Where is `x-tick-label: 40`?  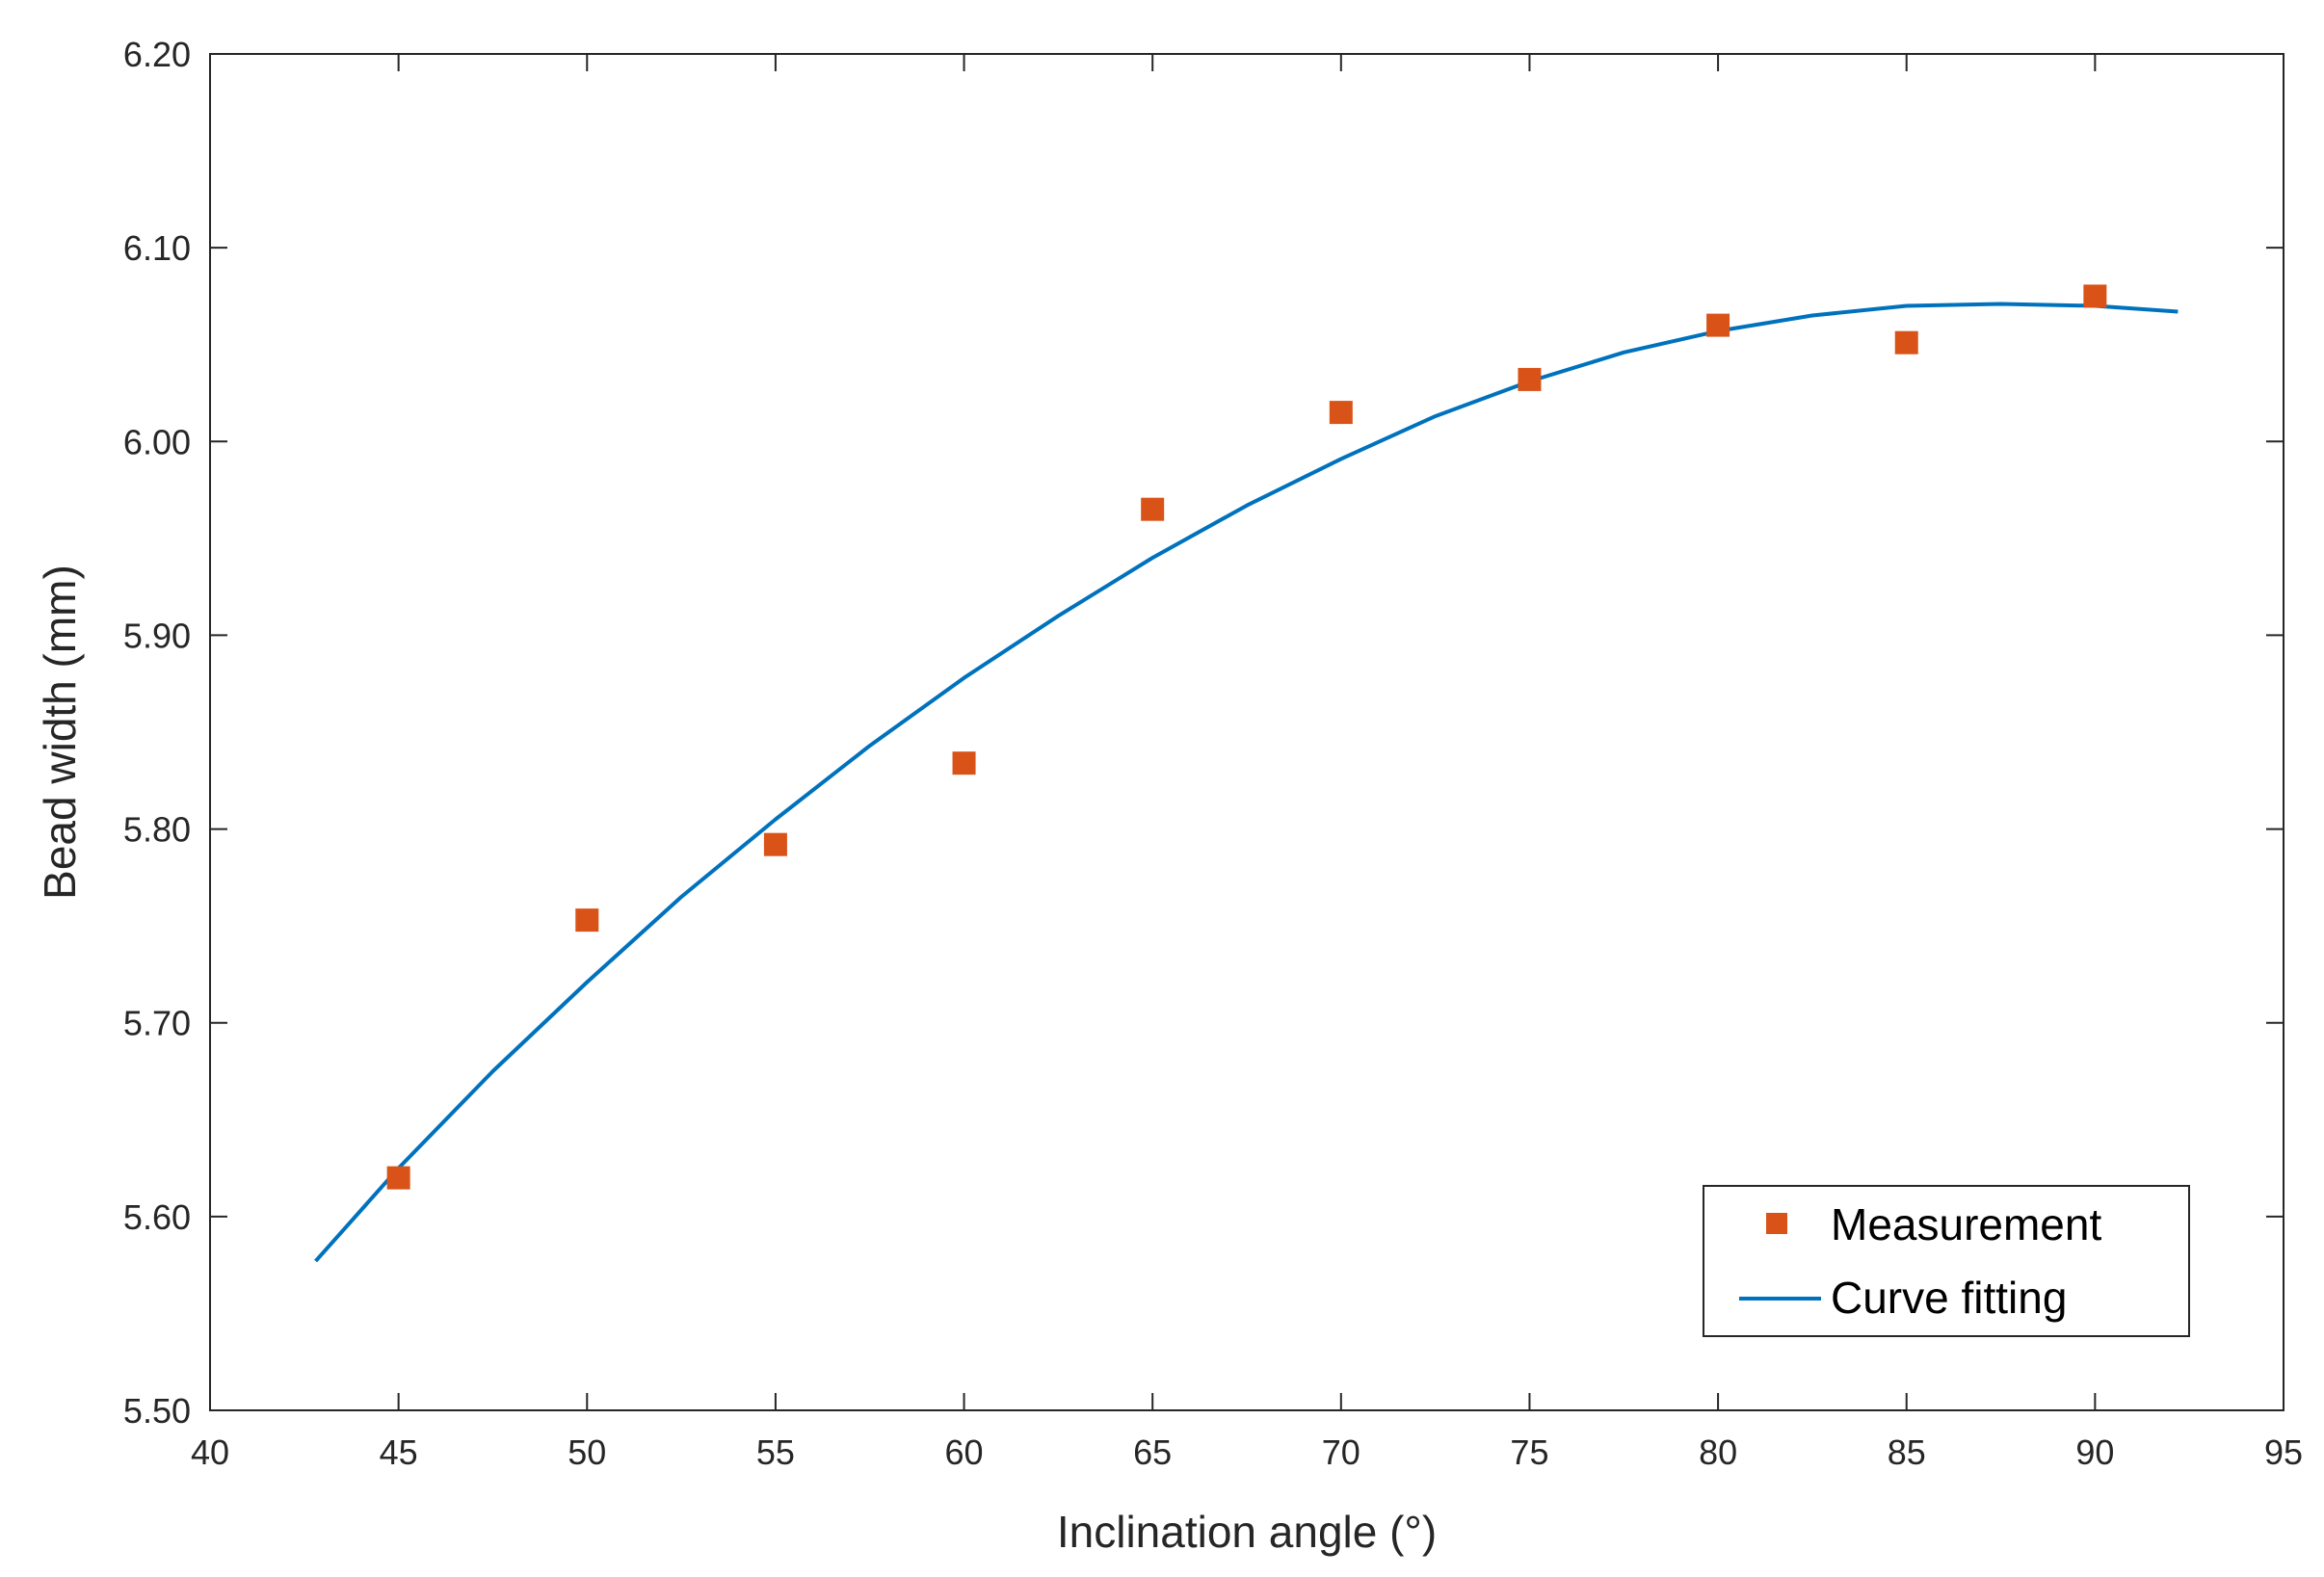 x-tick-label: 40 is located at coordinates (210, 1452).